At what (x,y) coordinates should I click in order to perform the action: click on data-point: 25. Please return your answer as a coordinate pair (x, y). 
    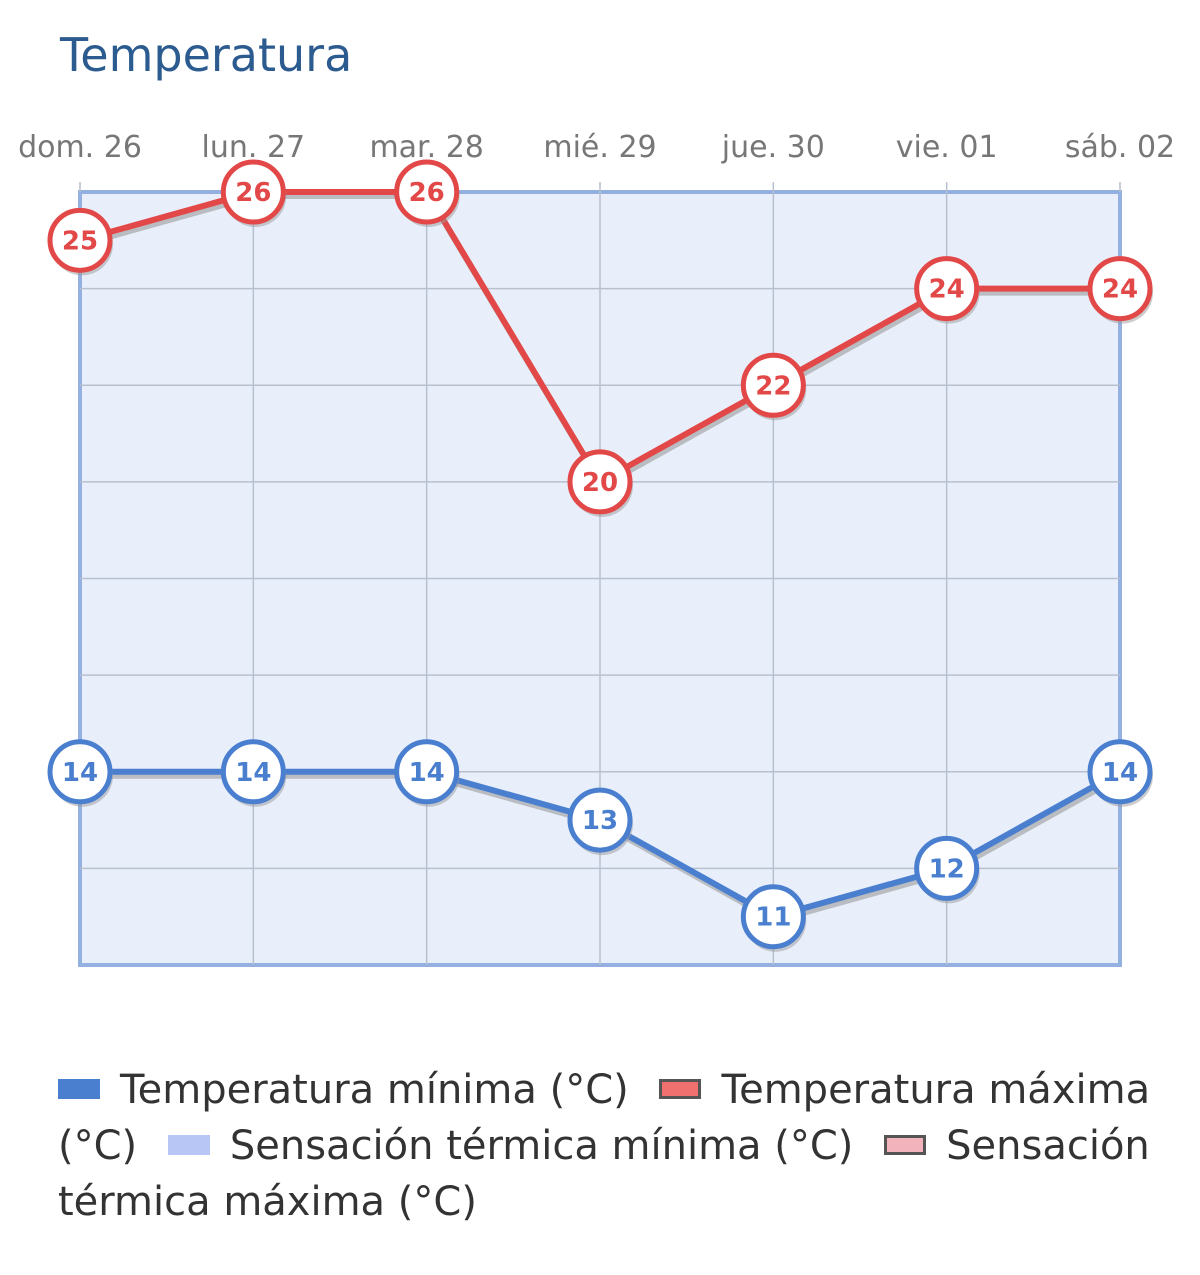
    Looking at the image, I should click on (80, 241).